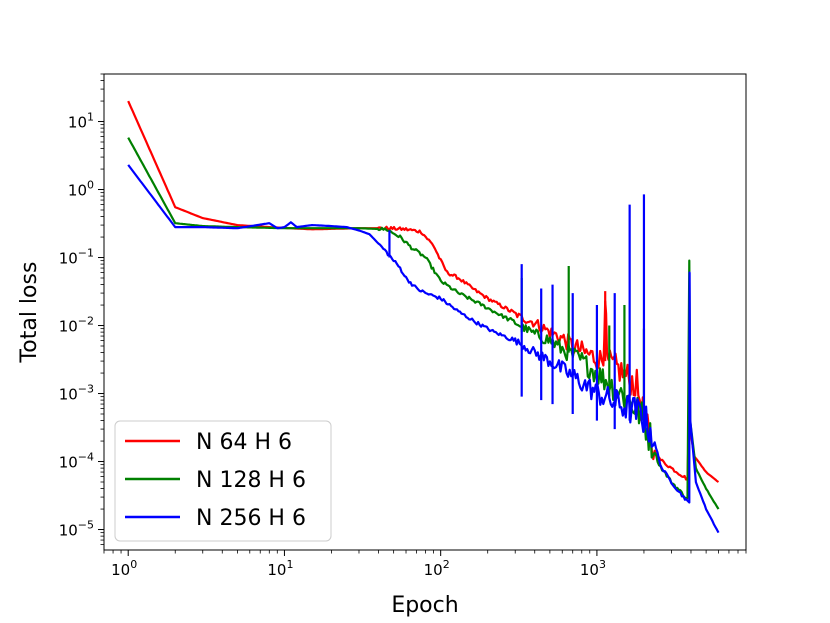 The image size is (830, 623). Describe the element at coordinates (251, 480) in the screenshot. I see `legend-label-2: N 128 H 6` at that location.